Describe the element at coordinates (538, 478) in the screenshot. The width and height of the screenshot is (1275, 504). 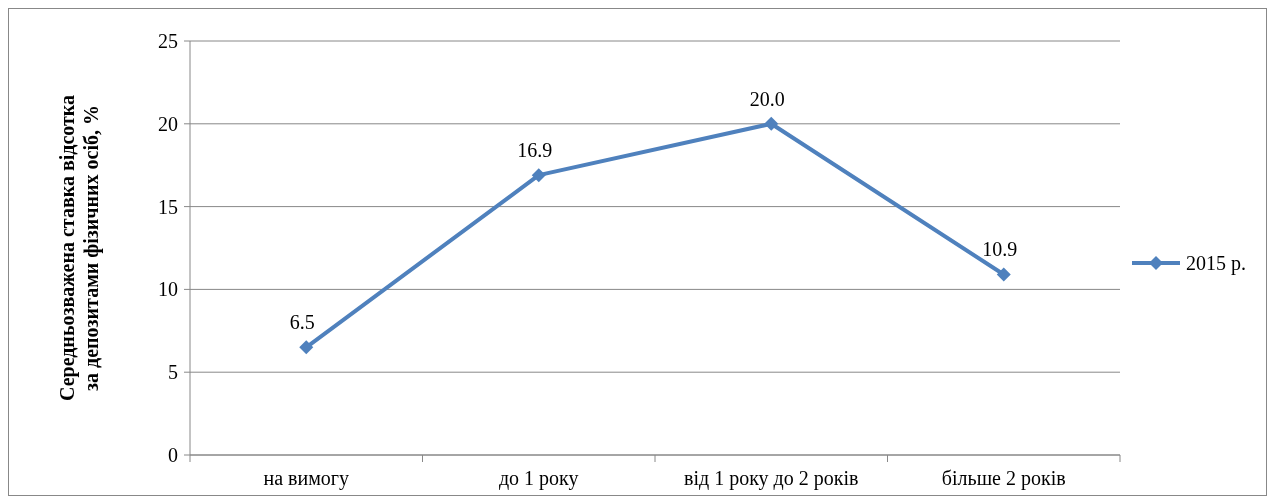
I see `x-tick-label: до 1 року` at that location.